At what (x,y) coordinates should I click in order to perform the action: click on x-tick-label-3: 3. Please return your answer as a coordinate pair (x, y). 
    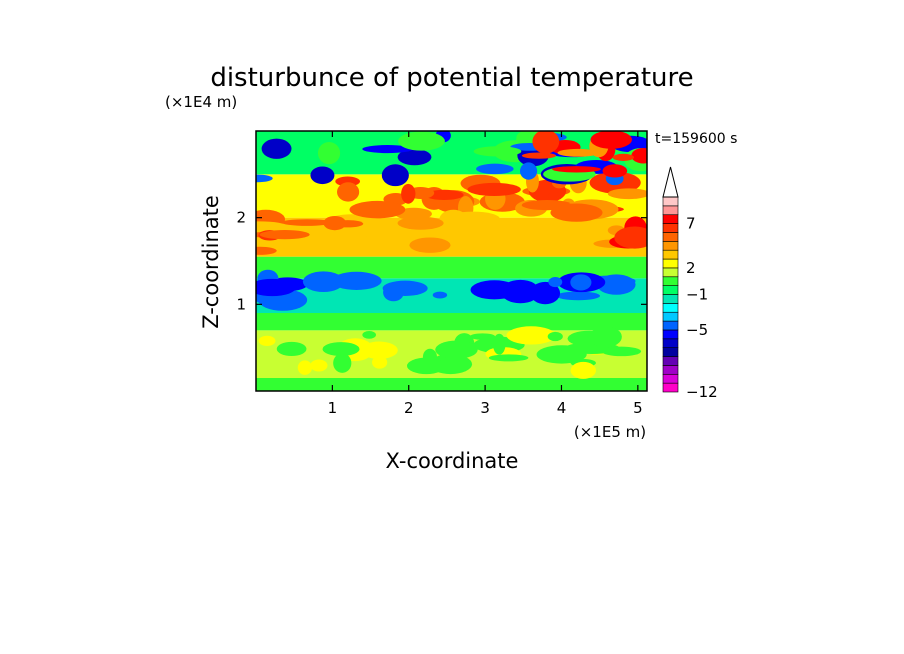
    Looking at the image, I should click on (485, 408).